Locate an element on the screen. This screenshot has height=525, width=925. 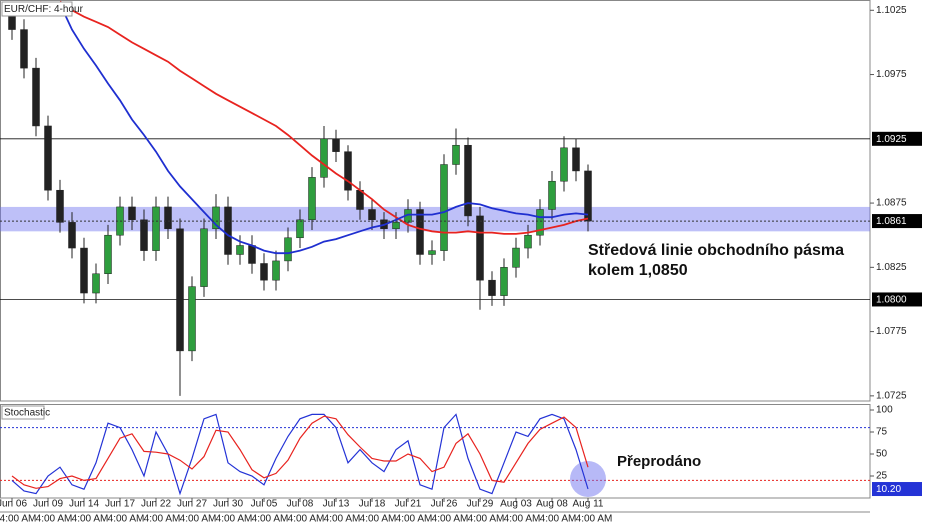
x-tick-label: Jul 05 is located at coordinates (264, 504).